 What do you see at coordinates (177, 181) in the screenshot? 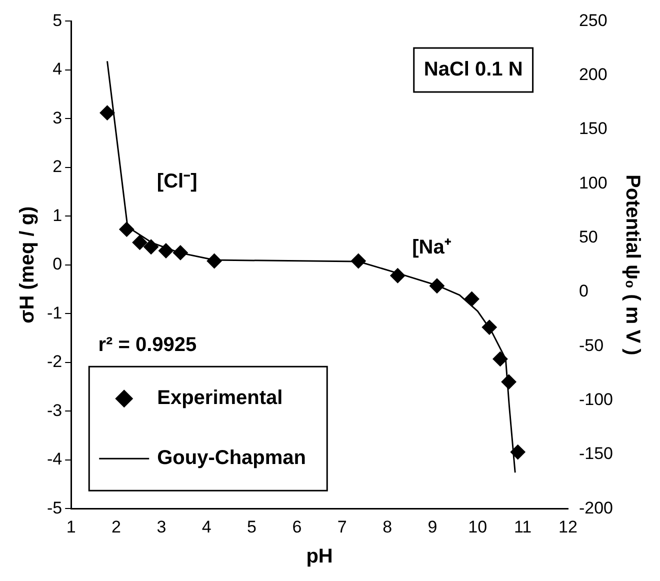
I see `annotation: [Cl⁻]` at bounding box center [177, 181].